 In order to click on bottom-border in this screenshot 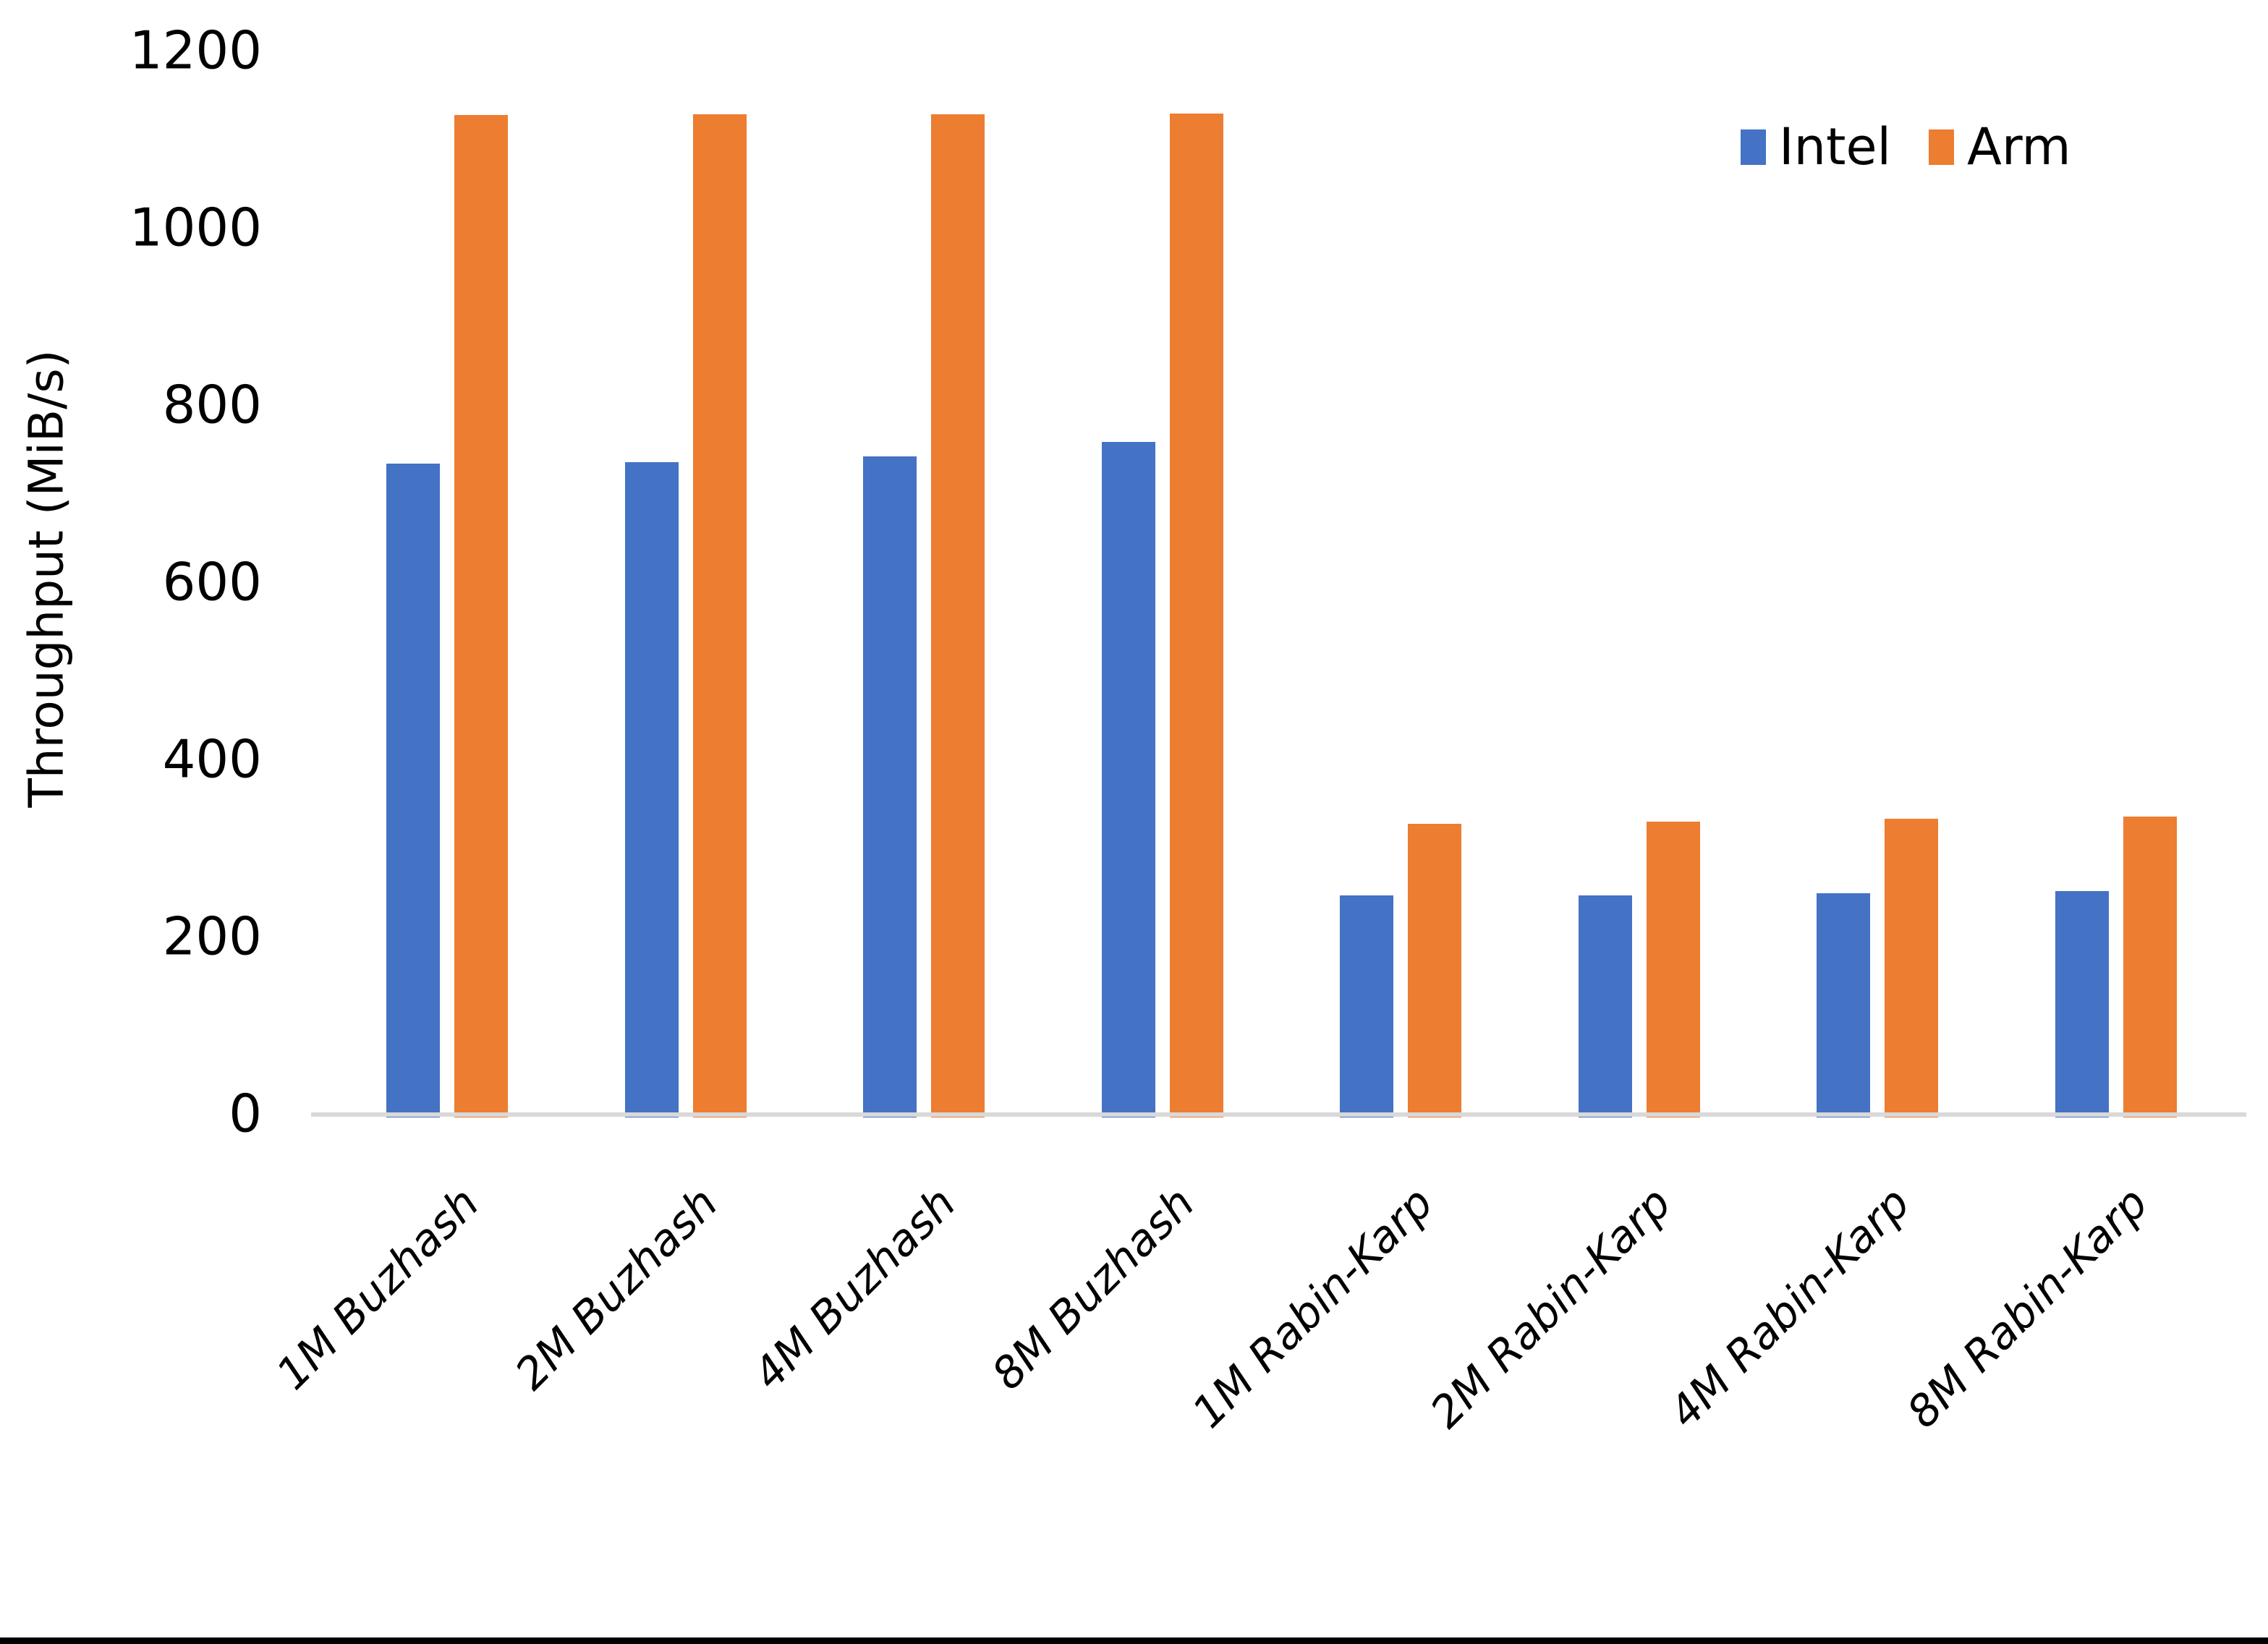, I will do `click(1134, 1640)`.